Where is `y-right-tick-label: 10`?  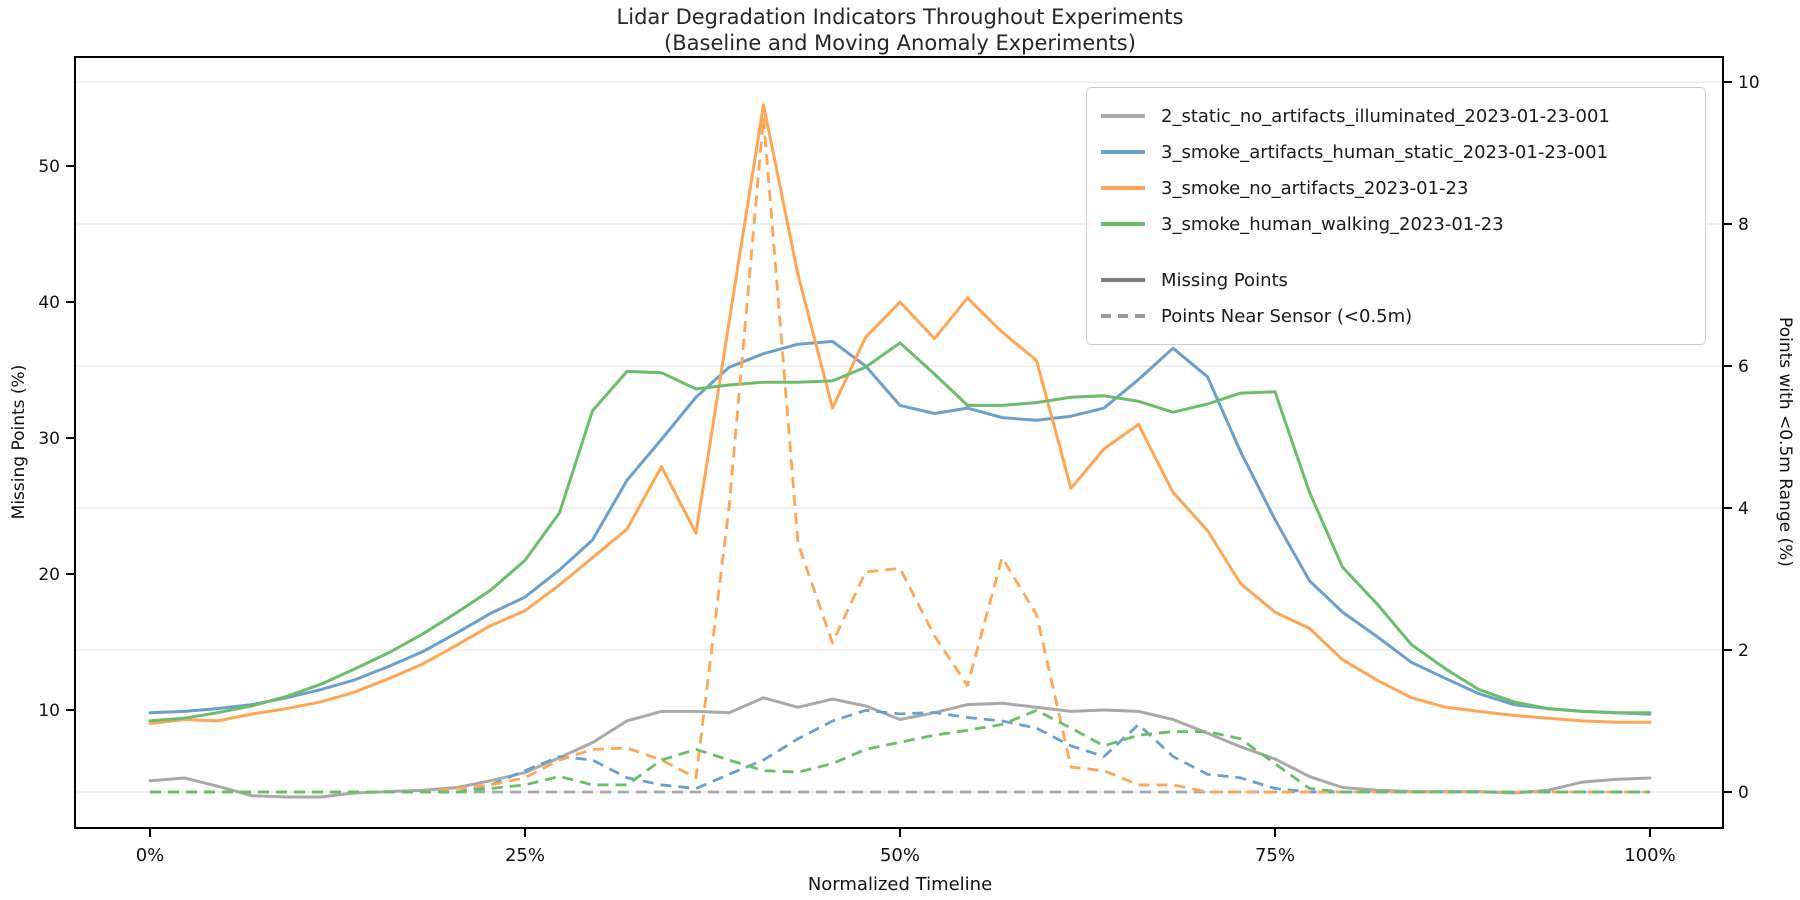
y-right-tick-label: 10 is located at coordinates (1749, 83).